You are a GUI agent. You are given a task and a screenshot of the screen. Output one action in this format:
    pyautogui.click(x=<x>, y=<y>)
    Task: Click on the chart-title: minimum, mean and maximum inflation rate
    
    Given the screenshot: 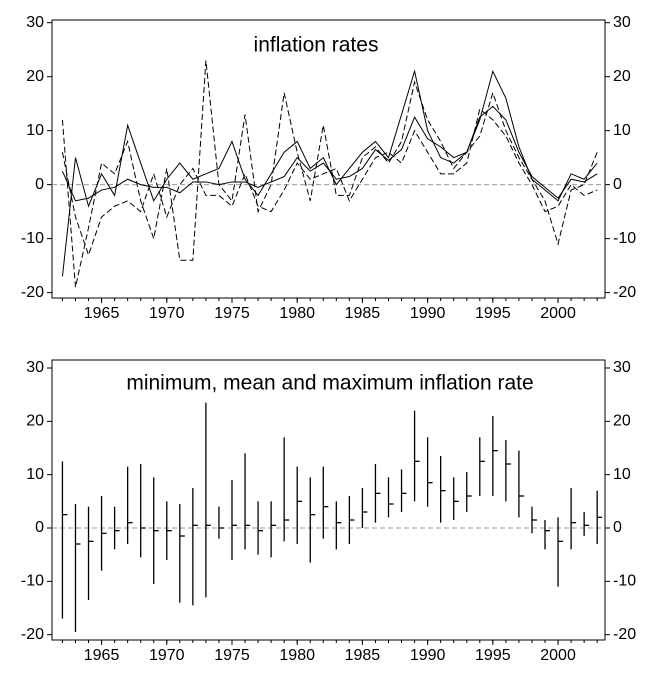 What is the action you would take?
    pyautogui.click(x=329, y=383)
    